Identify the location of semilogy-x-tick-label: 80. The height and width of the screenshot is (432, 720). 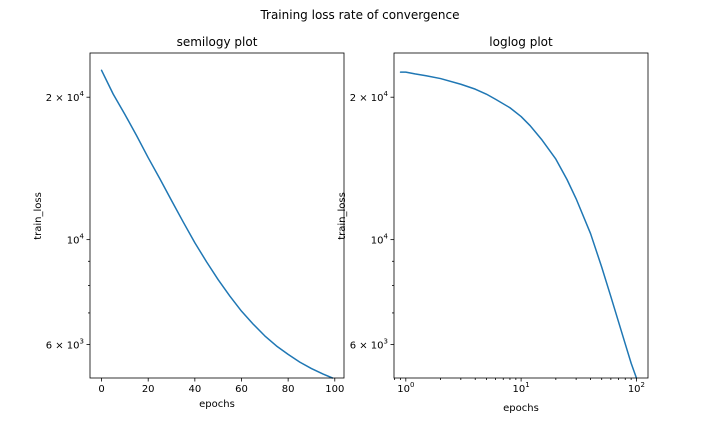
(288, 389).